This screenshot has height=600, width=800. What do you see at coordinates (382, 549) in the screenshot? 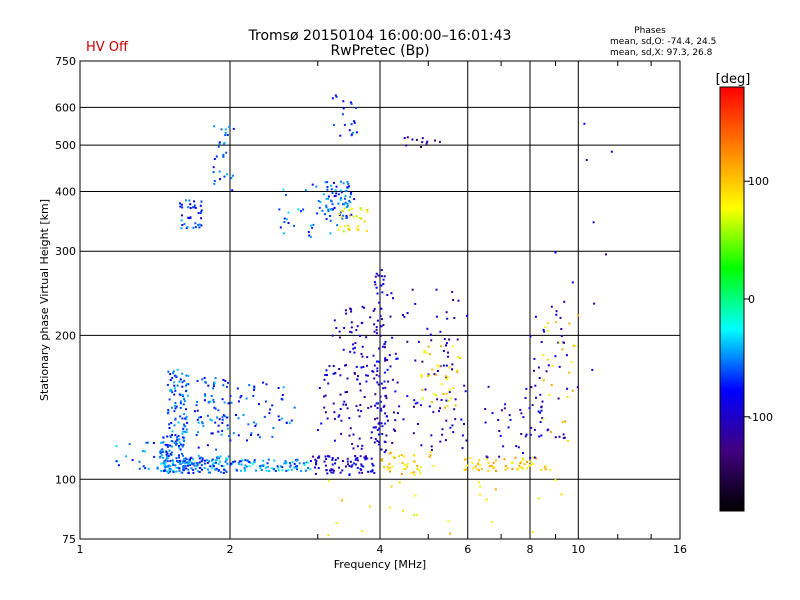
I see `x-axis-ticks: 1 2 4 6 8 10 16` at bounding box center [382, 549].